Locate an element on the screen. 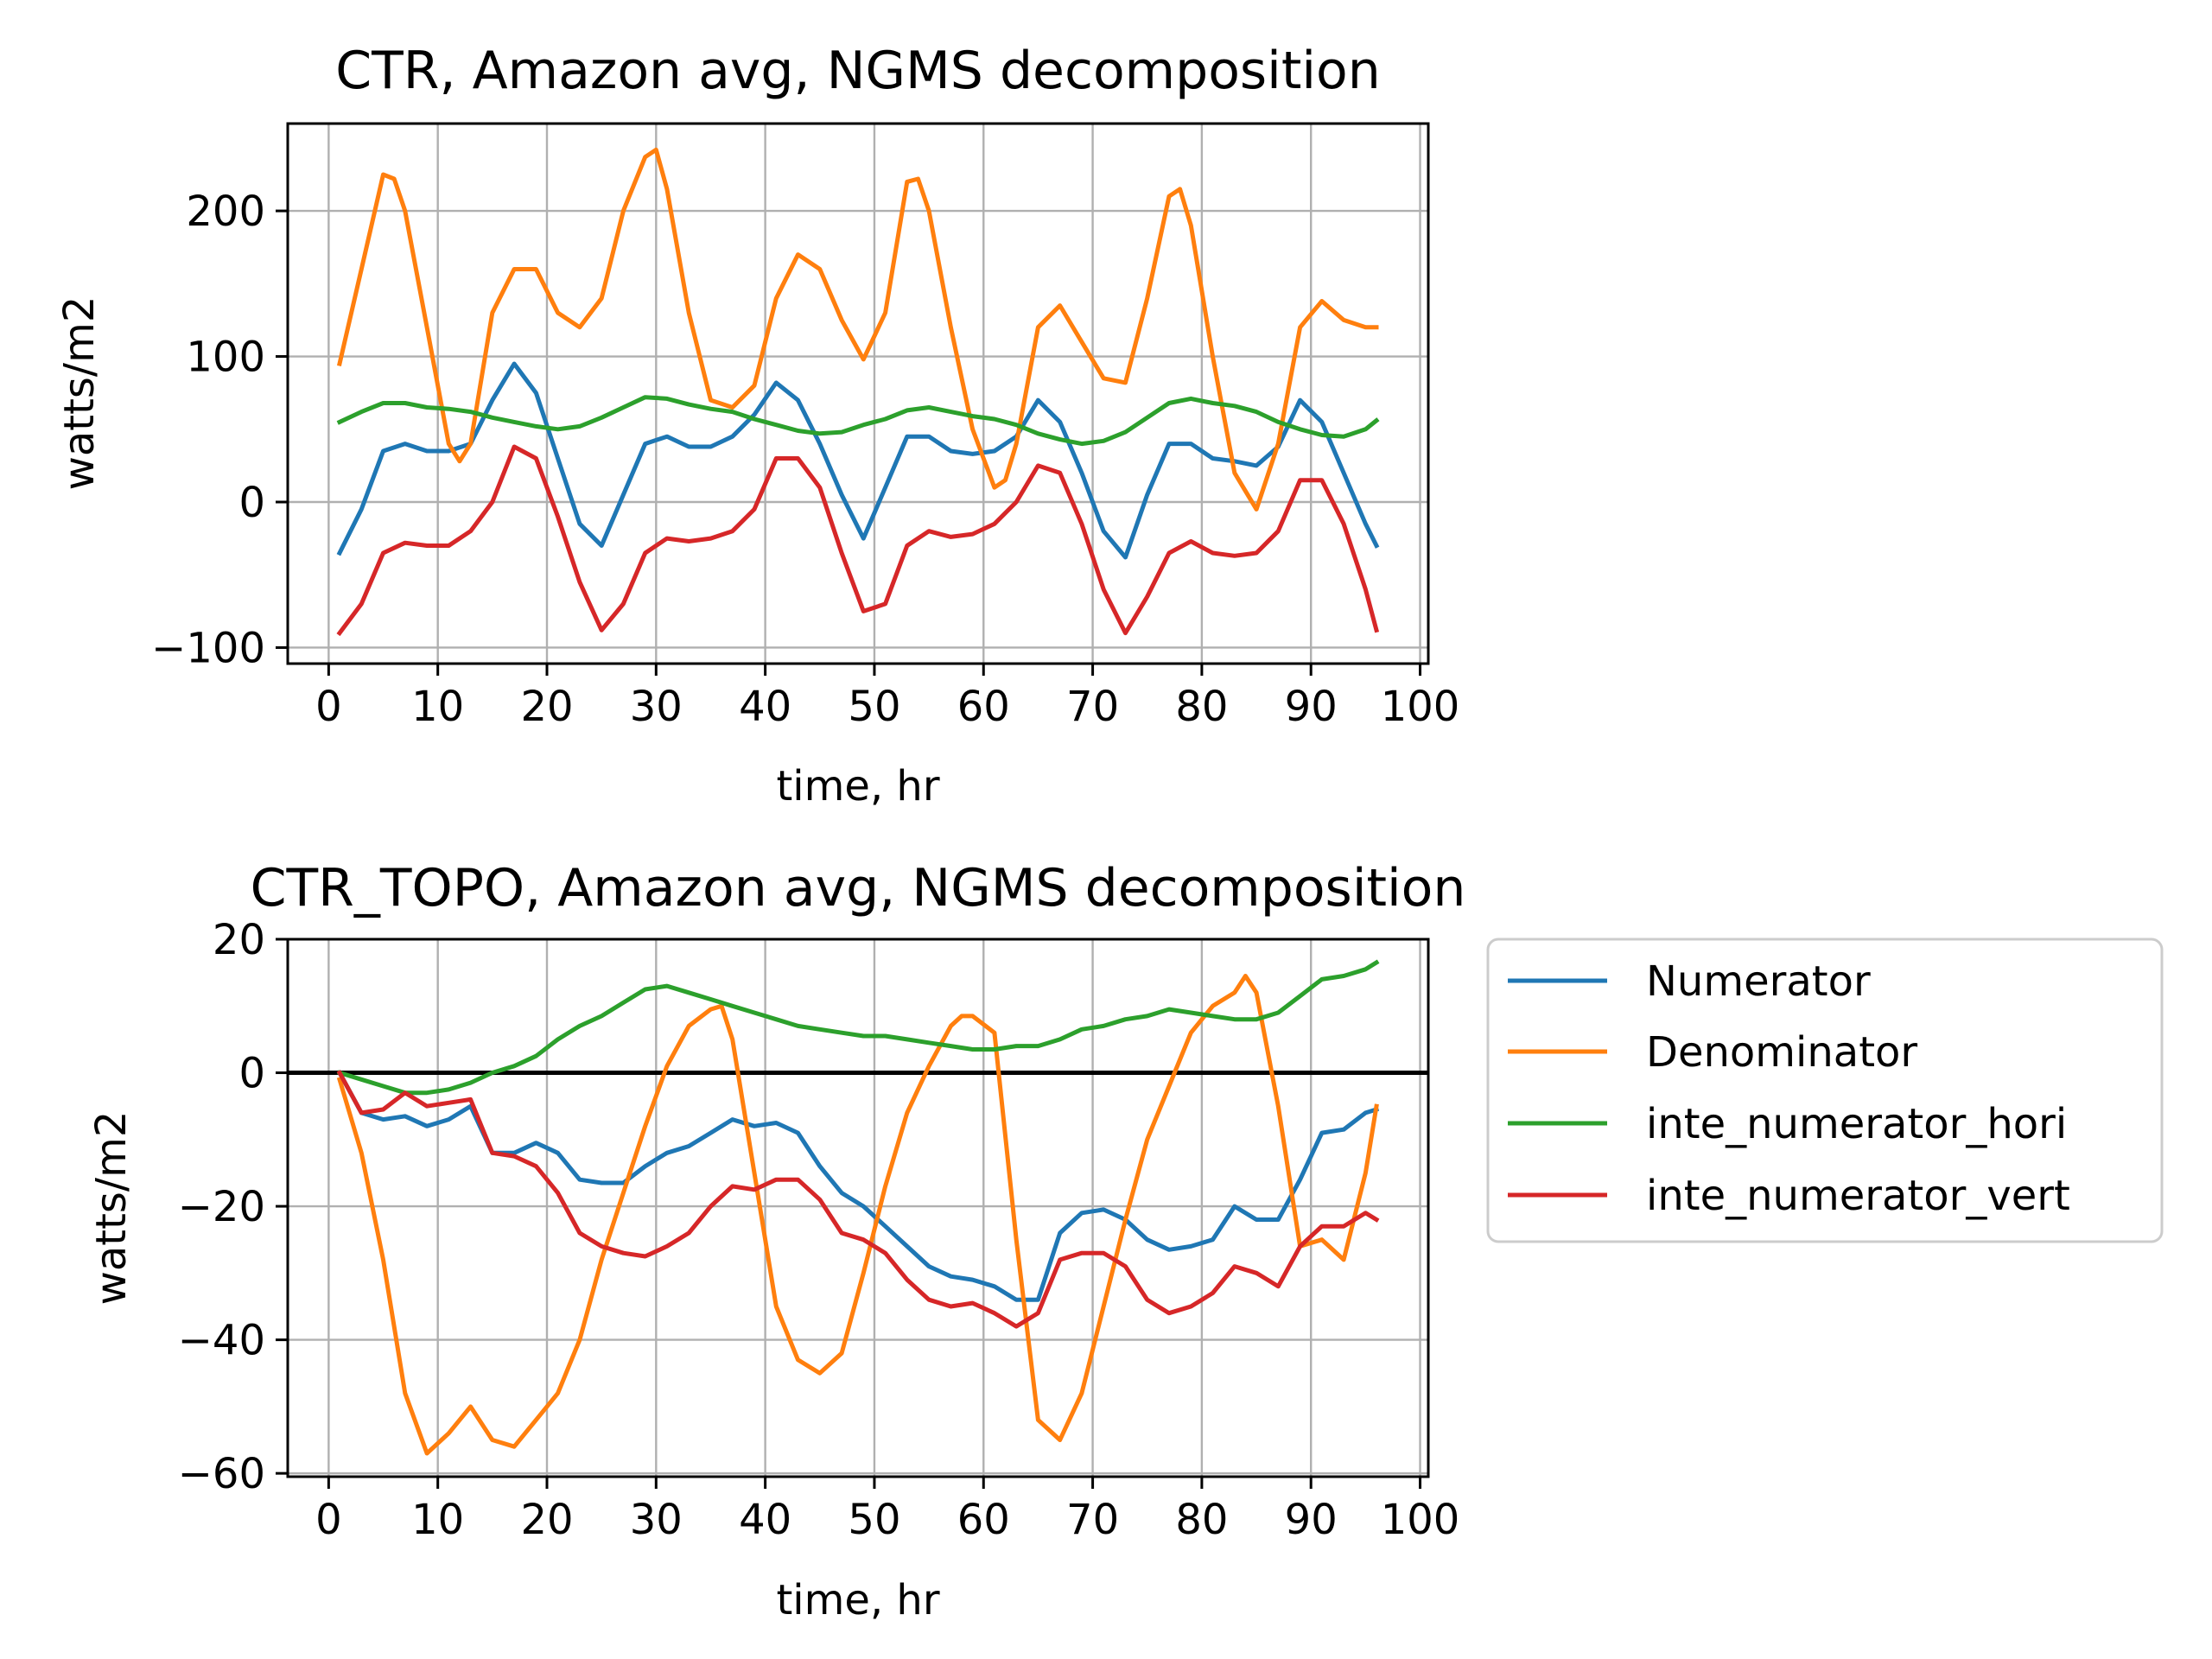 This screenshot has height=1659, width=2212. legend-box is located at coordinates (1825, 1090).